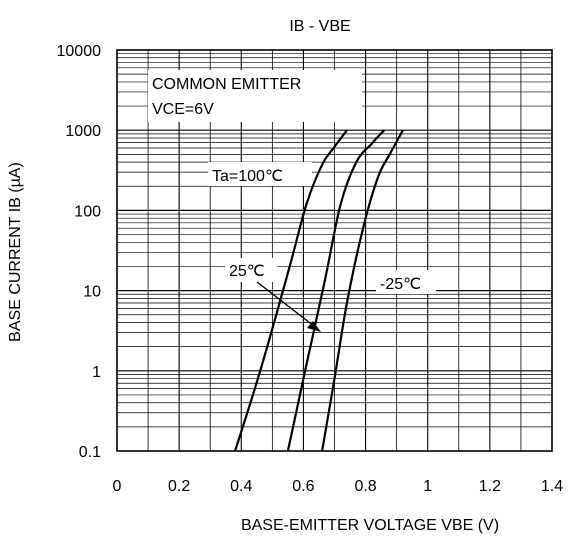  What do you see at coordinates (92, 292) in the screenshot?
I see `y-tick-label: 10` at bounding box center [92, 292].